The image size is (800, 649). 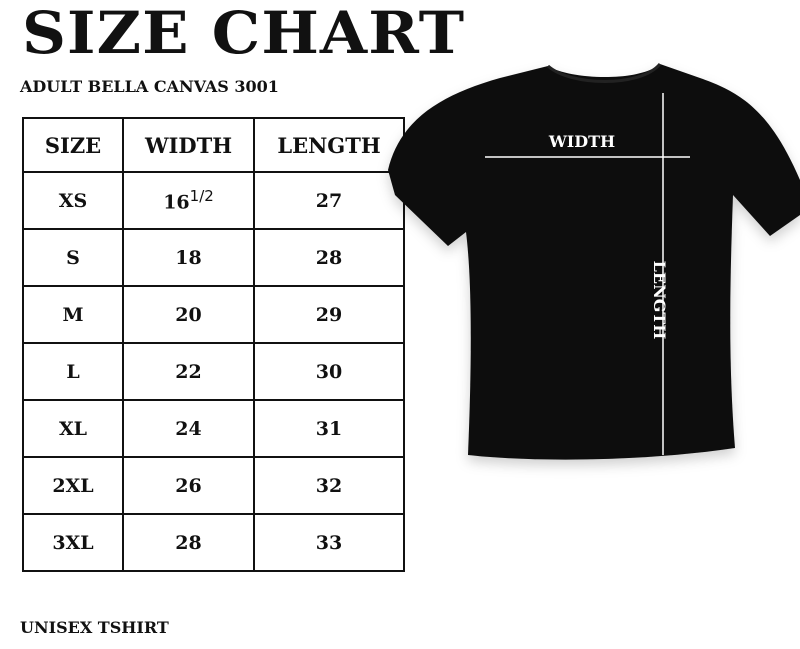 What do you see at coordinates (149, 86) in the screenshot?
I see `subtitle: ADULT BELLA CANVAS 3001` at bounding box center [149, 86].